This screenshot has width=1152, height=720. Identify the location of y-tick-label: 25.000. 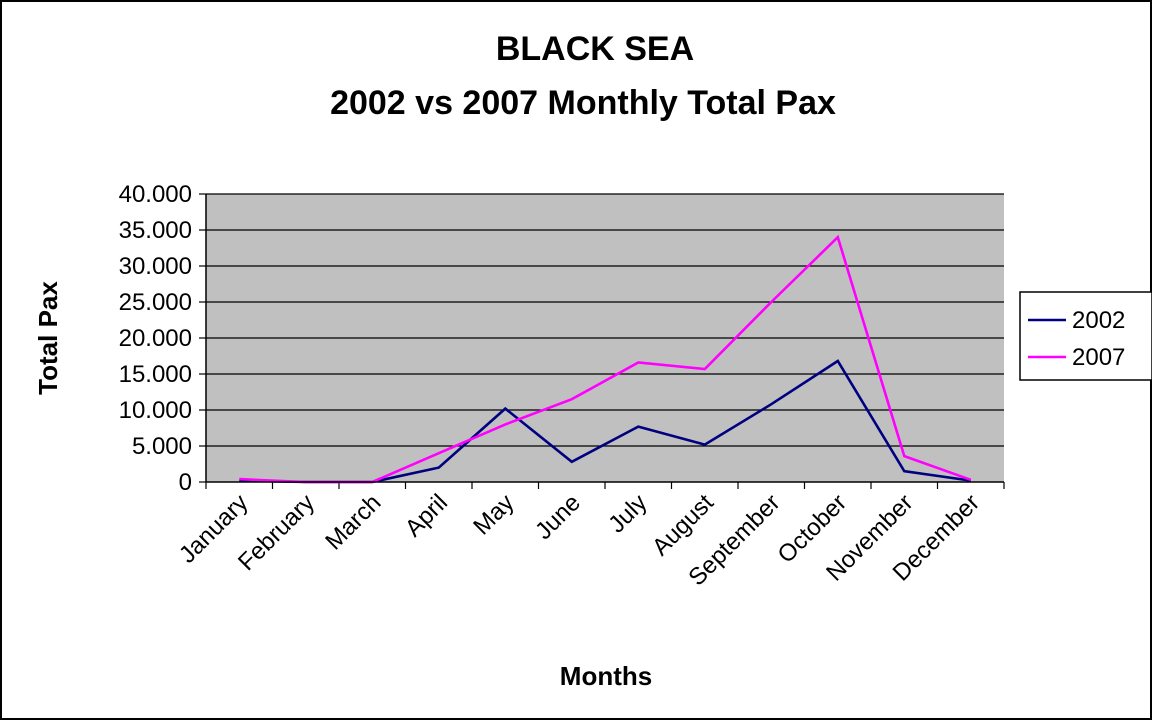
(155, 302).